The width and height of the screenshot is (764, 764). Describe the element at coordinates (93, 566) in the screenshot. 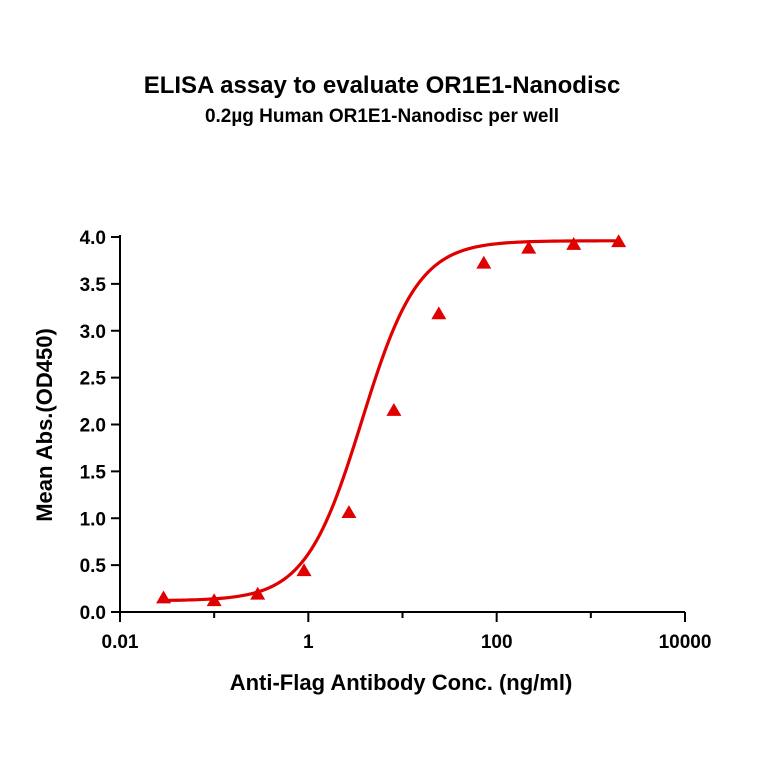

I see `y-tick-label: 0.5` at that location.